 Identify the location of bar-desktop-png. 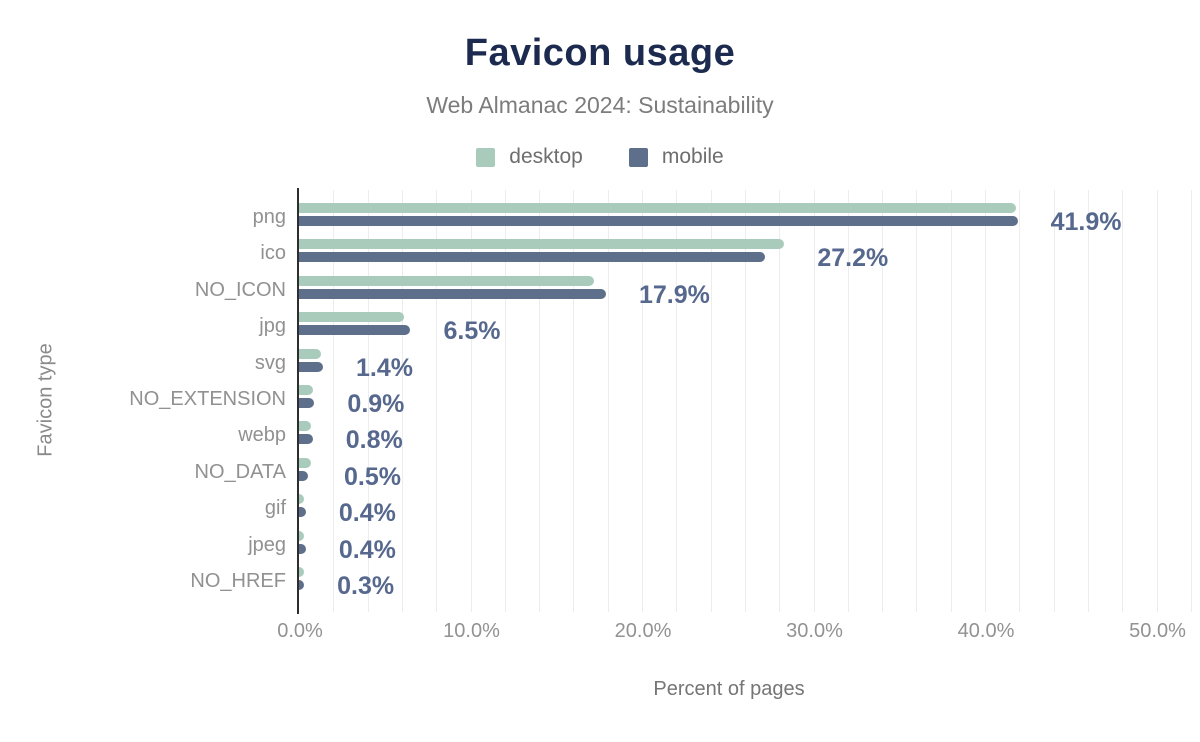
(657, 208).